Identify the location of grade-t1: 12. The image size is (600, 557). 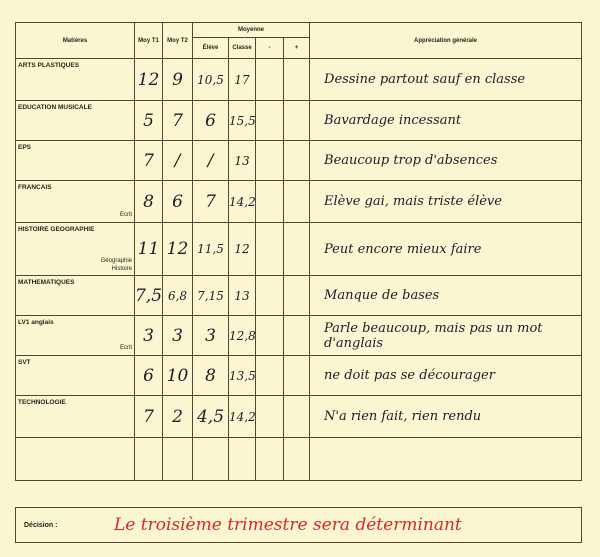
(148, 79).